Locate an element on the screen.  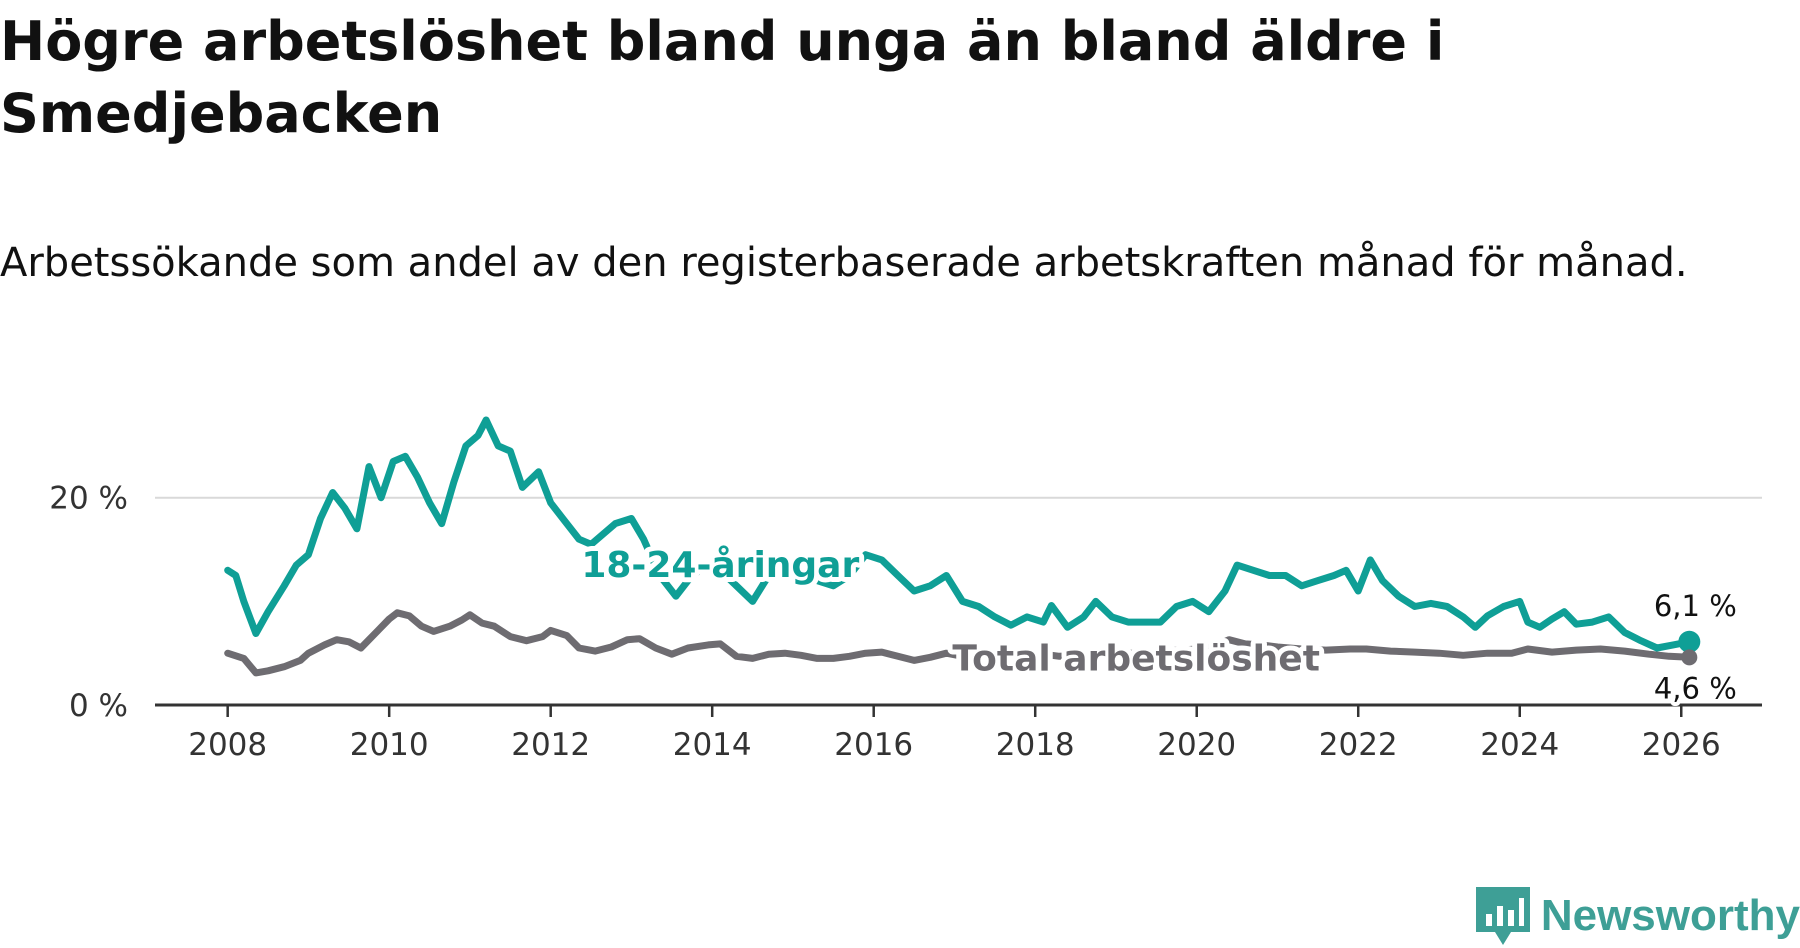
series-end-marker-total is located at coordinates (1689, 657).